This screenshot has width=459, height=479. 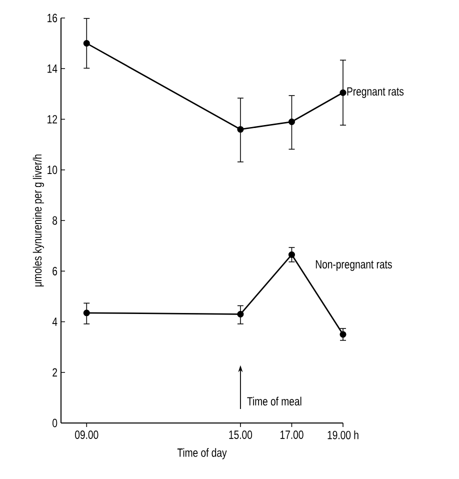 What do you see at coordinates (55, 271) in the screenshot?
I see `y-tick-label: 6` at bounding box center [55, 271].